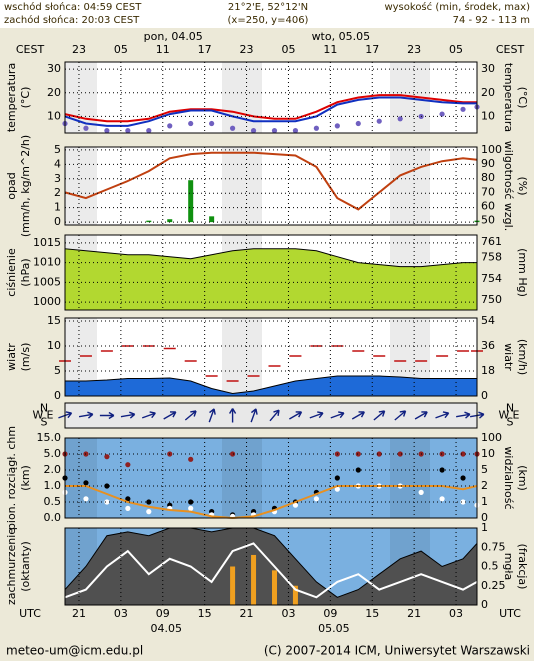 Image resolution: width=534 pixels, height=661 pixels. Describe the element at coordinates (516, 415) in the screenshot. I see `compass-letter: E` at that location.